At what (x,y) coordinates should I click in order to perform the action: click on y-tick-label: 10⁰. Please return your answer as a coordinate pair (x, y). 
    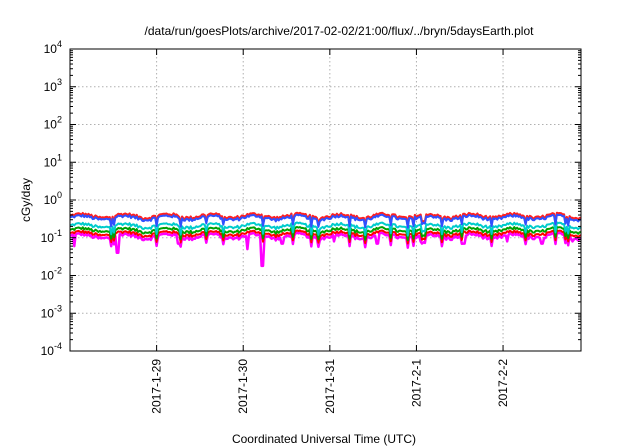
    Looking at the image, I should click on (53, 198).